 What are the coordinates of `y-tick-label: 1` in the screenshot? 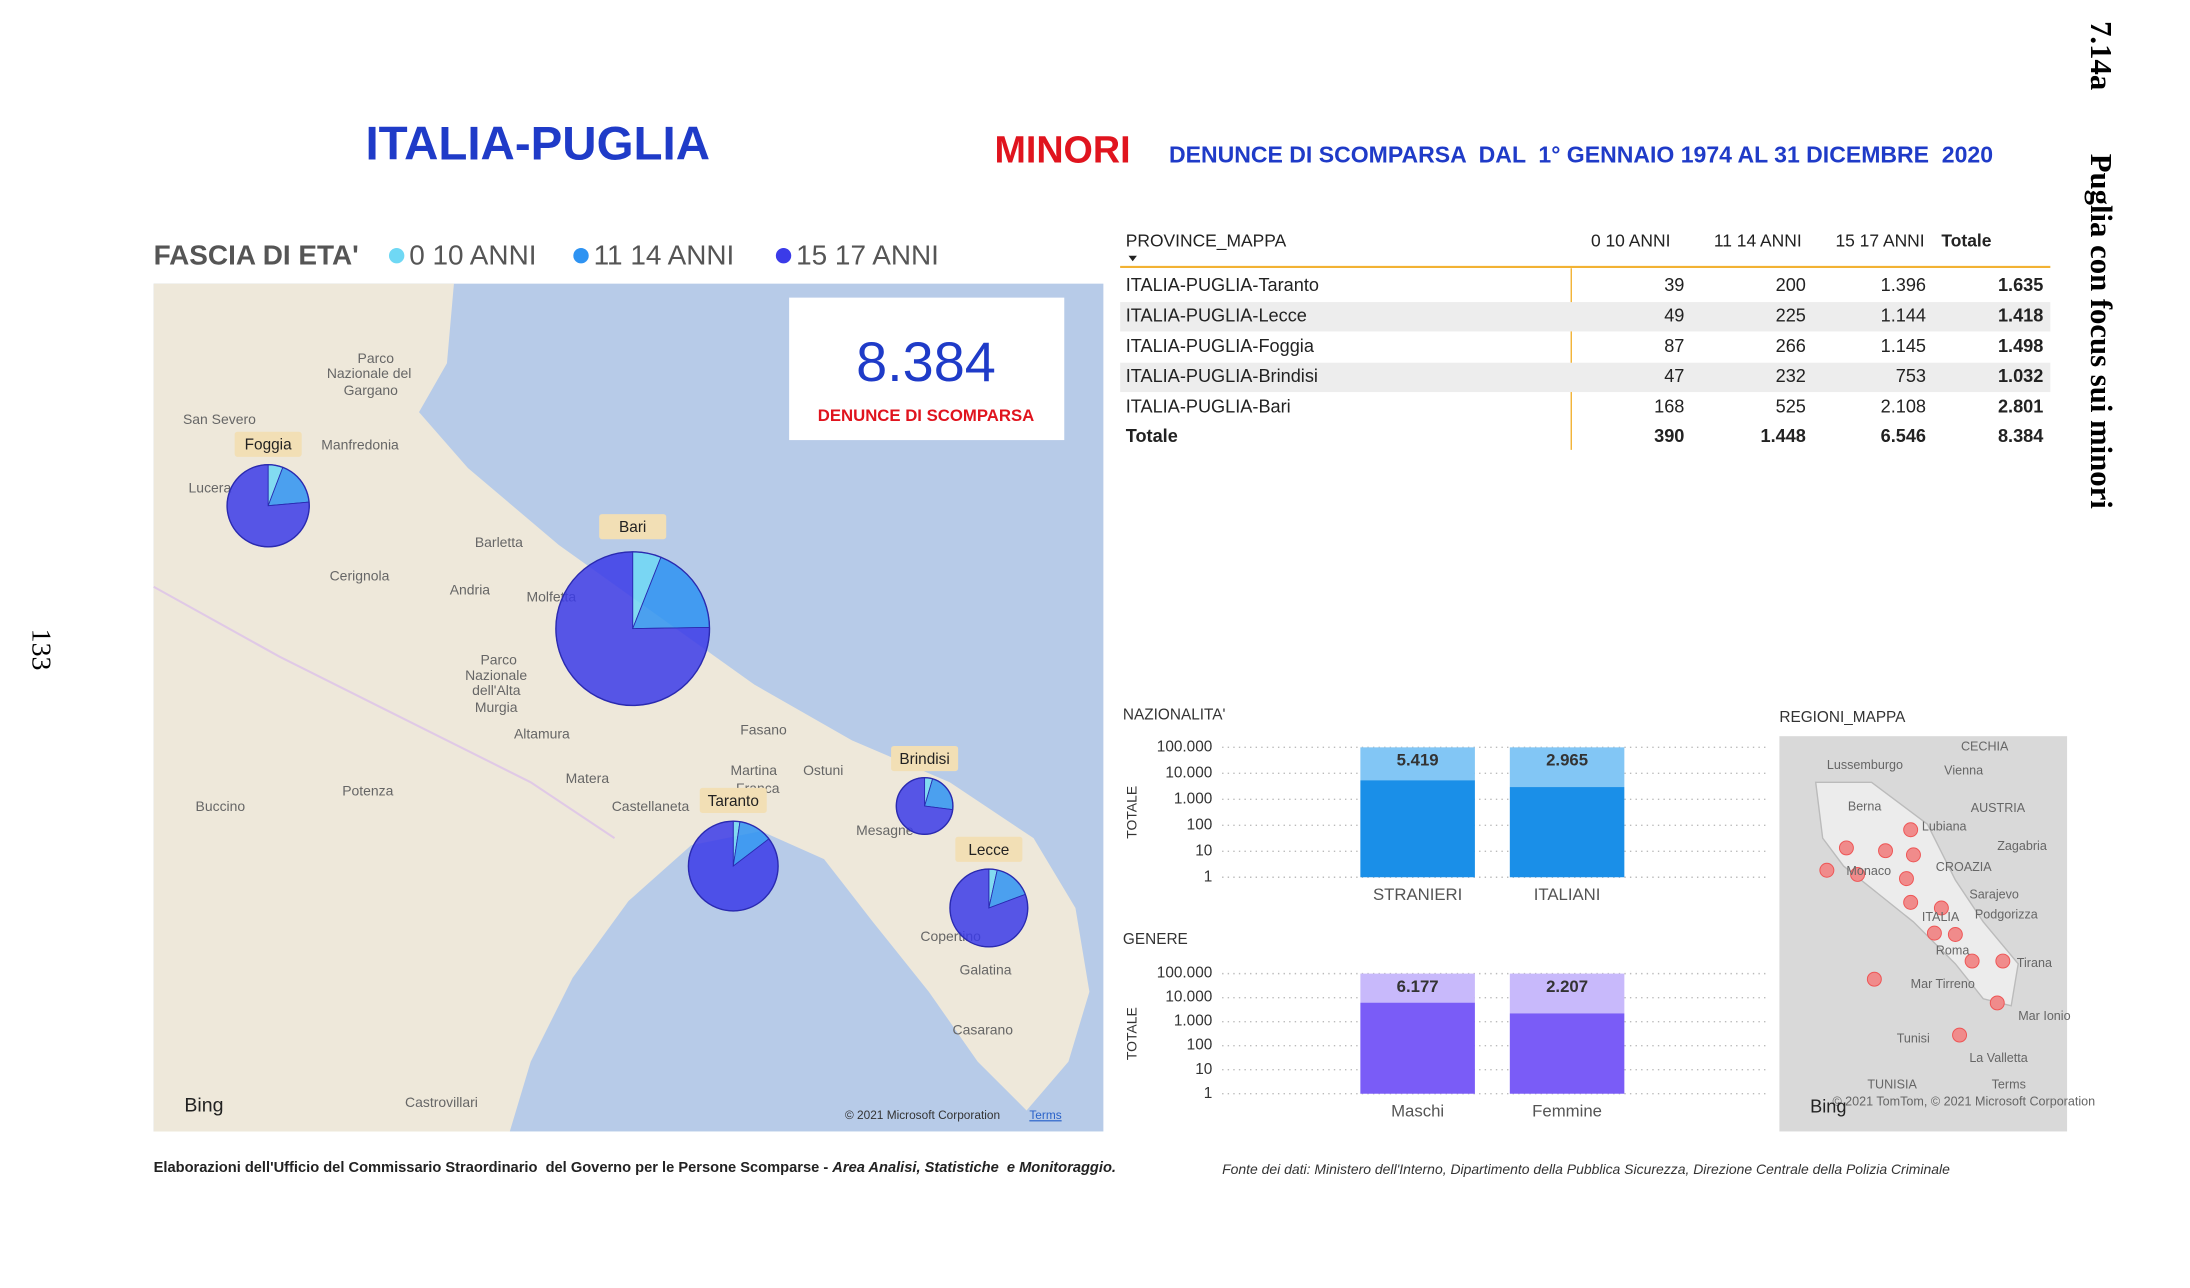 It's located at (1208, 876).